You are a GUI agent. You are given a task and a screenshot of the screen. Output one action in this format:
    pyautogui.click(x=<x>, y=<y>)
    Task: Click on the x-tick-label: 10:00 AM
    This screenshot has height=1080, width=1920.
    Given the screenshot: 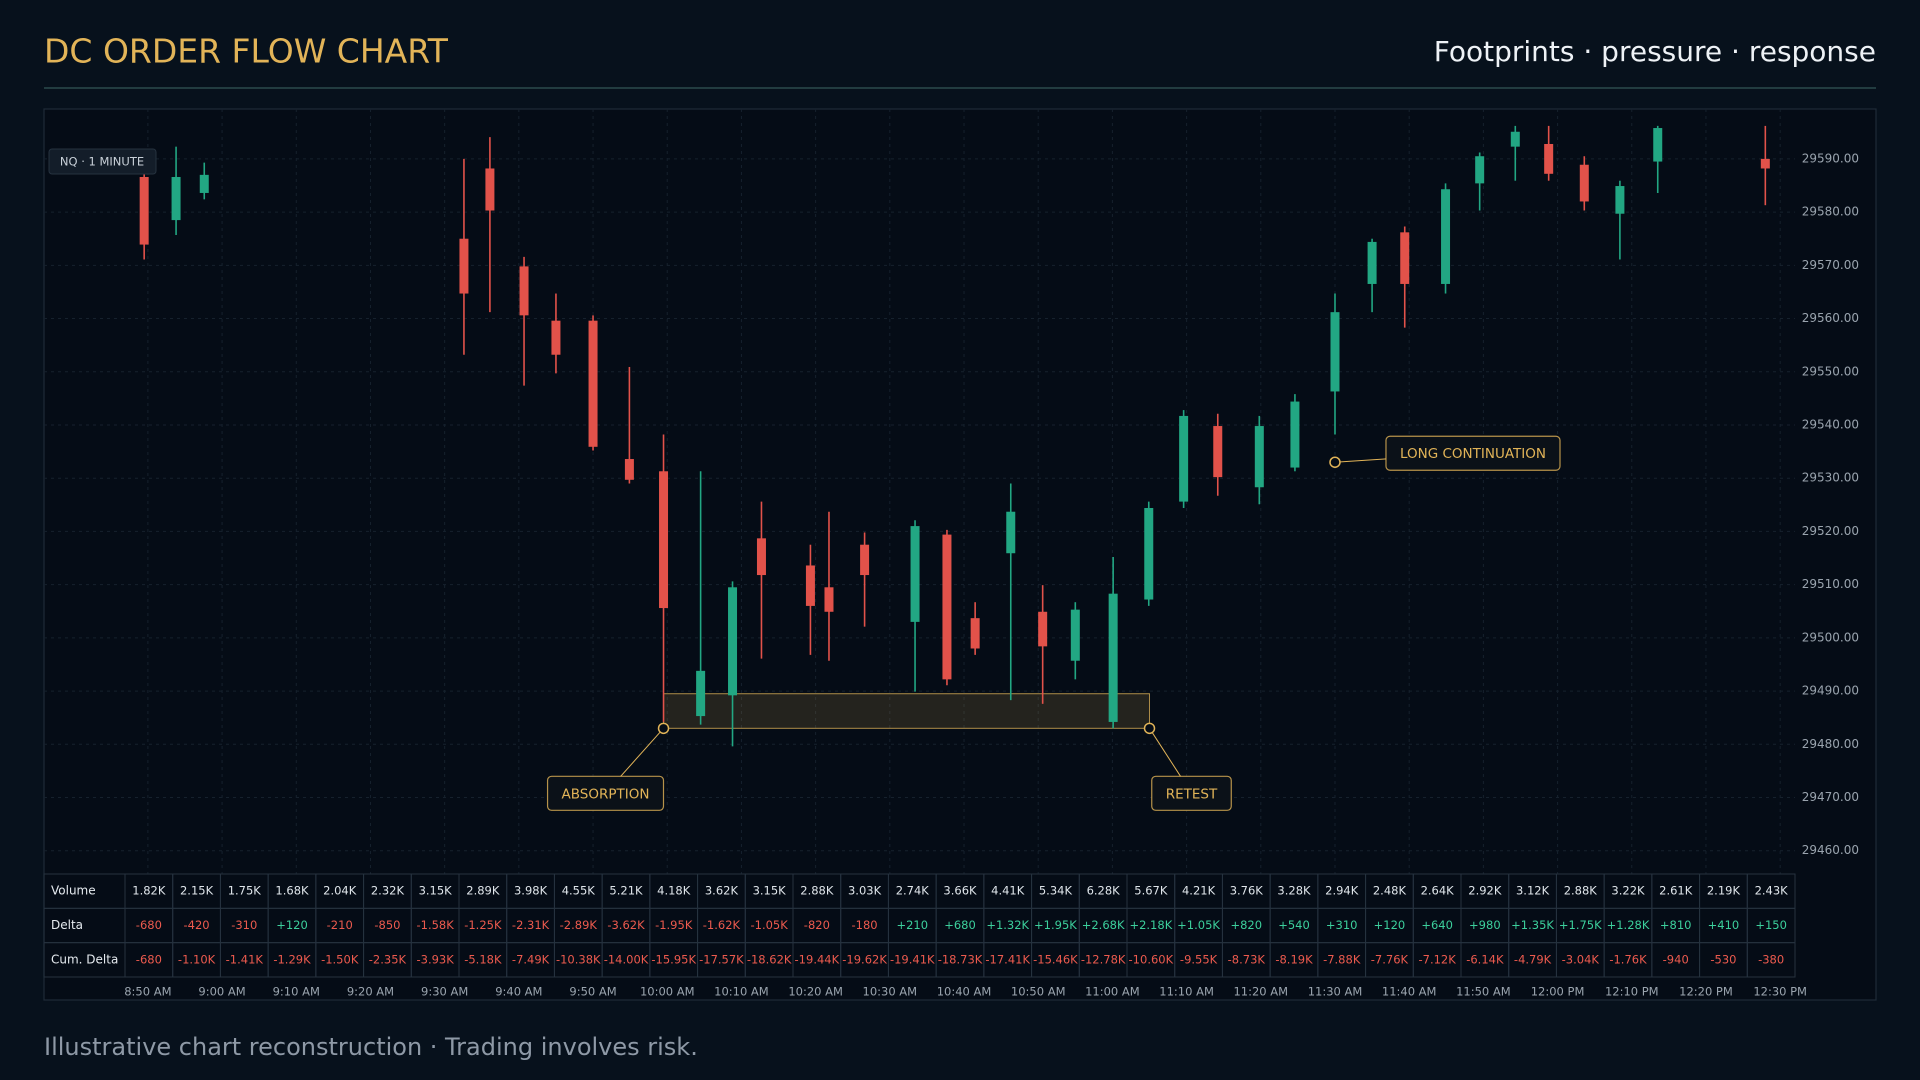 What is the action you would take?
    pyautogui.click(x=667, y=992)
    